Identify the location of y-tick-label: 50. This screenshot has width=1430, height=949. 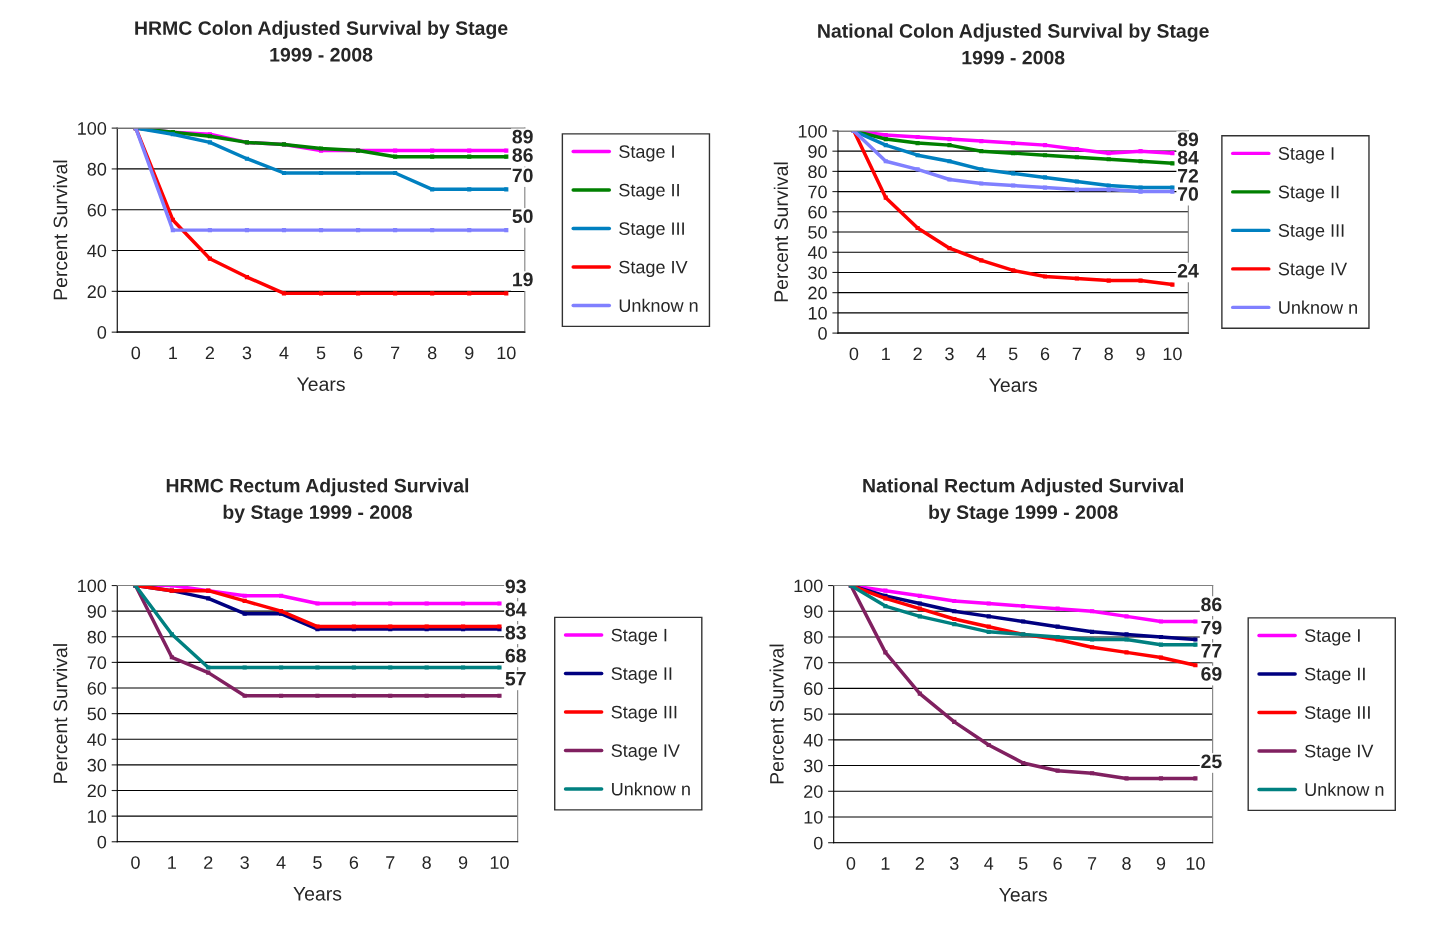
(97, 714).